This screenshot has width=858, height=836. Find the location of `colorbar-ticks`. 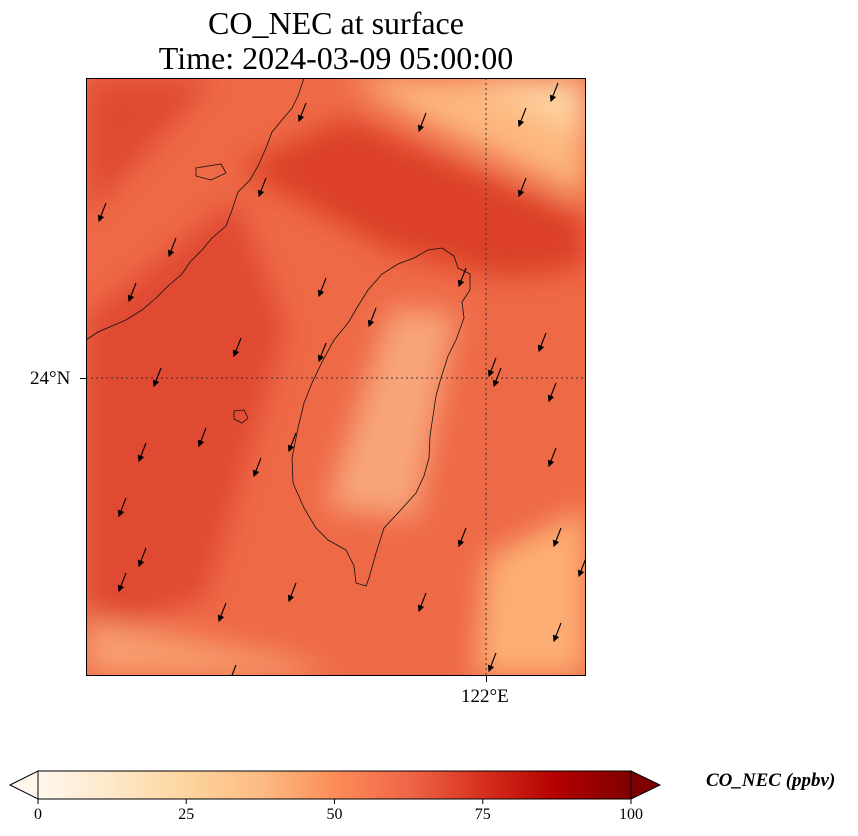

colorbar-ticks is located at coordinates (334, 801).